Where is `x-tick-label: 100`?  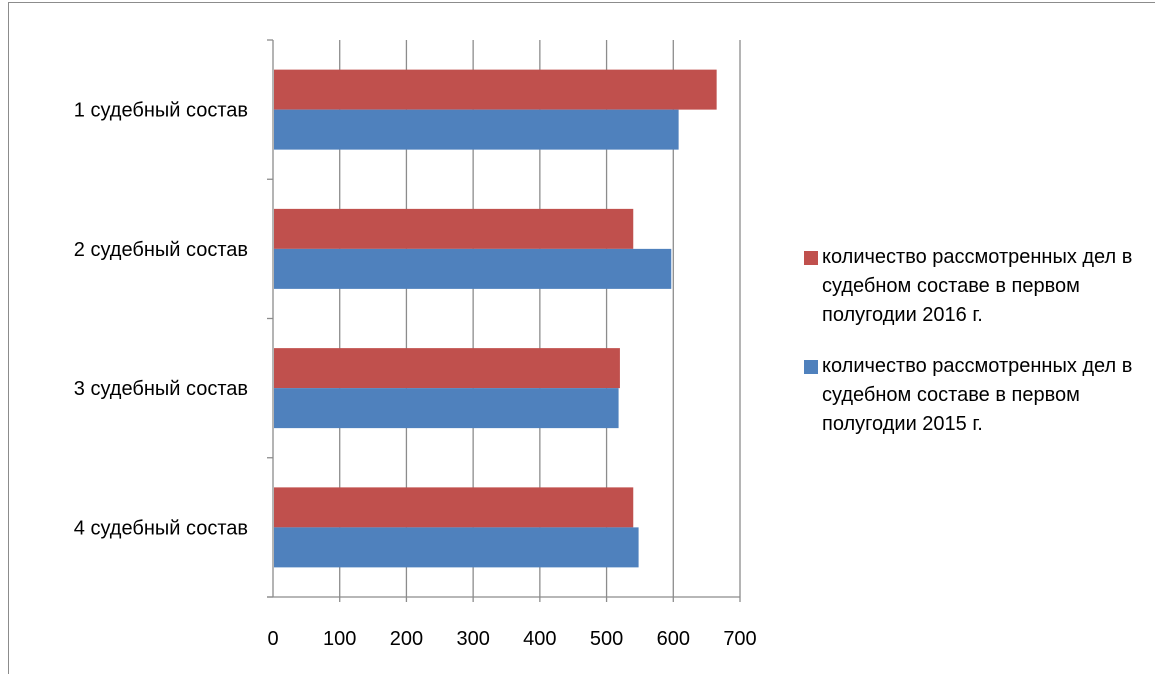 x-tick-label: 100 is located at coordinates (339, 639).